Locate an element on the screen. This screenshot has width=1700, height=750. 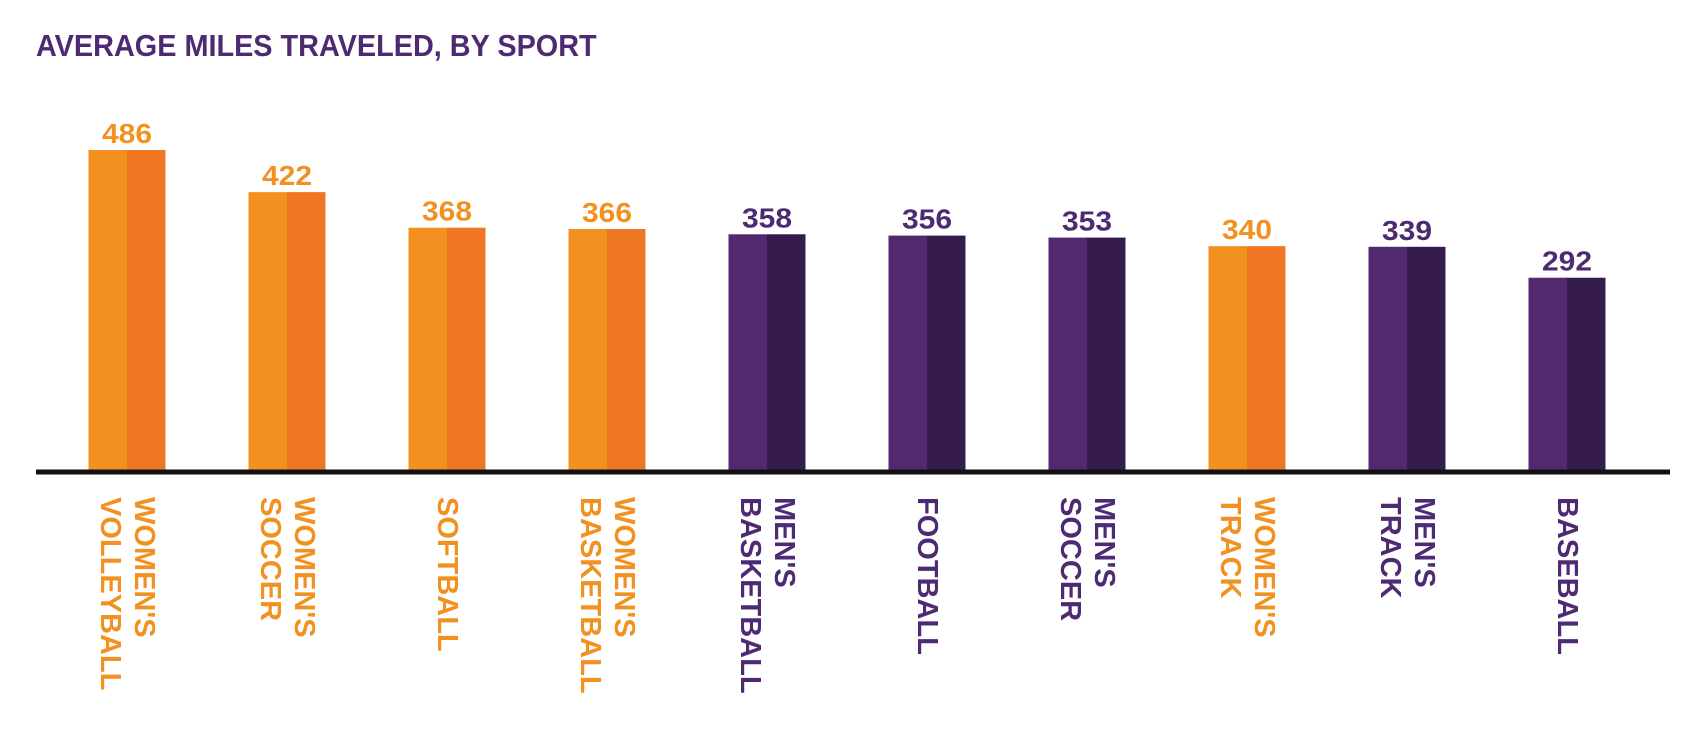
category-label-womens-soccer-line-2: SOCCER is located at coordinates (270, 559).